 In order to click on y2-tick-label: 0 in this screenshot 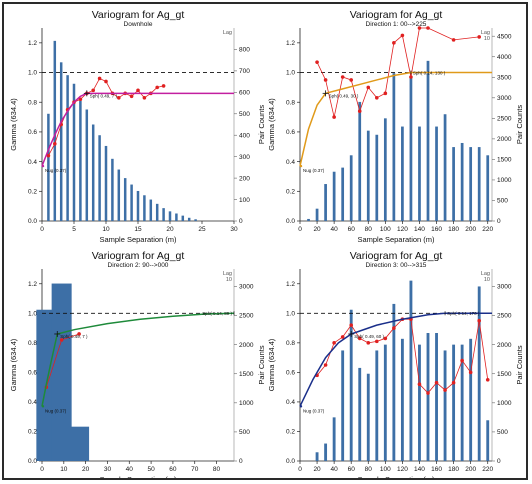, I will do `click(241, 221)`.